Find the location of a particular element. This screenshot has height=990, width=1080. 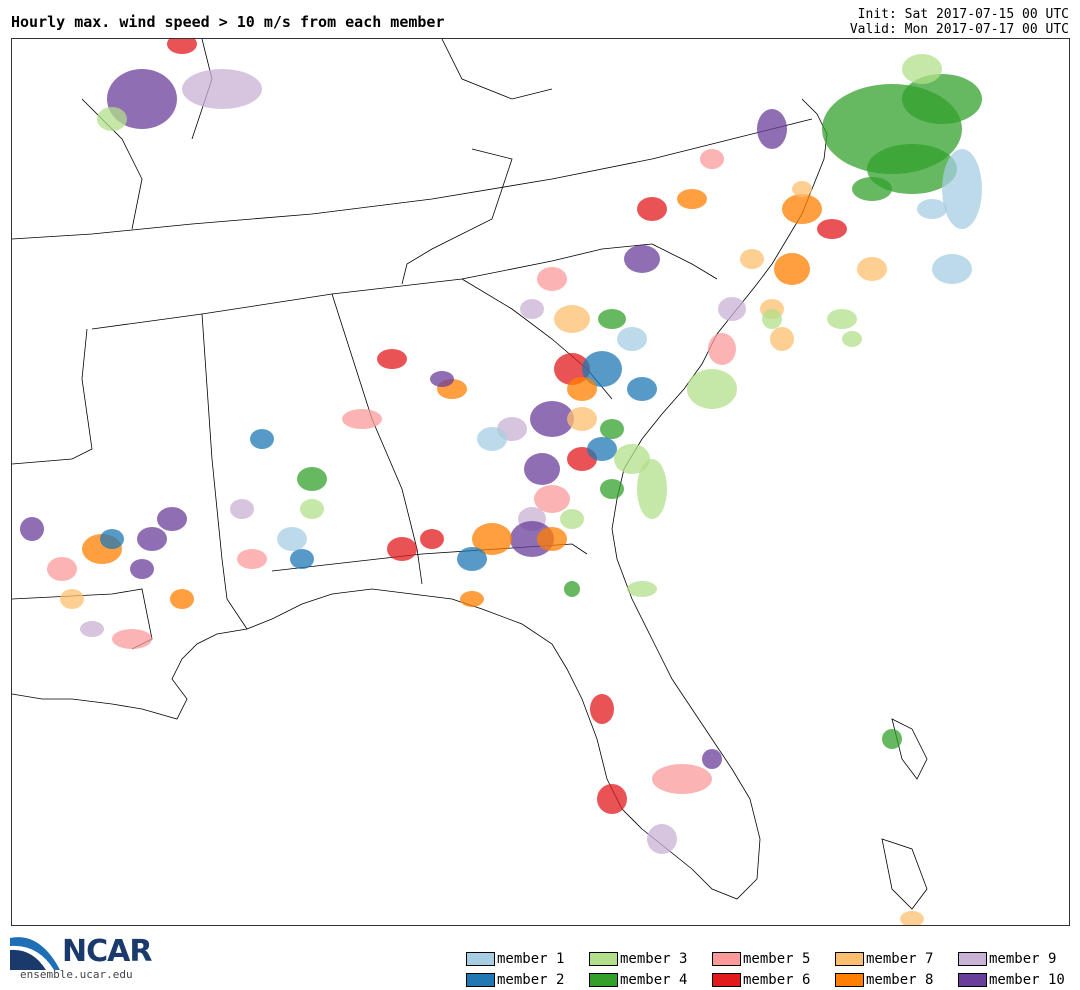

legend-label: member 8 is located at coordinates (900, 979).